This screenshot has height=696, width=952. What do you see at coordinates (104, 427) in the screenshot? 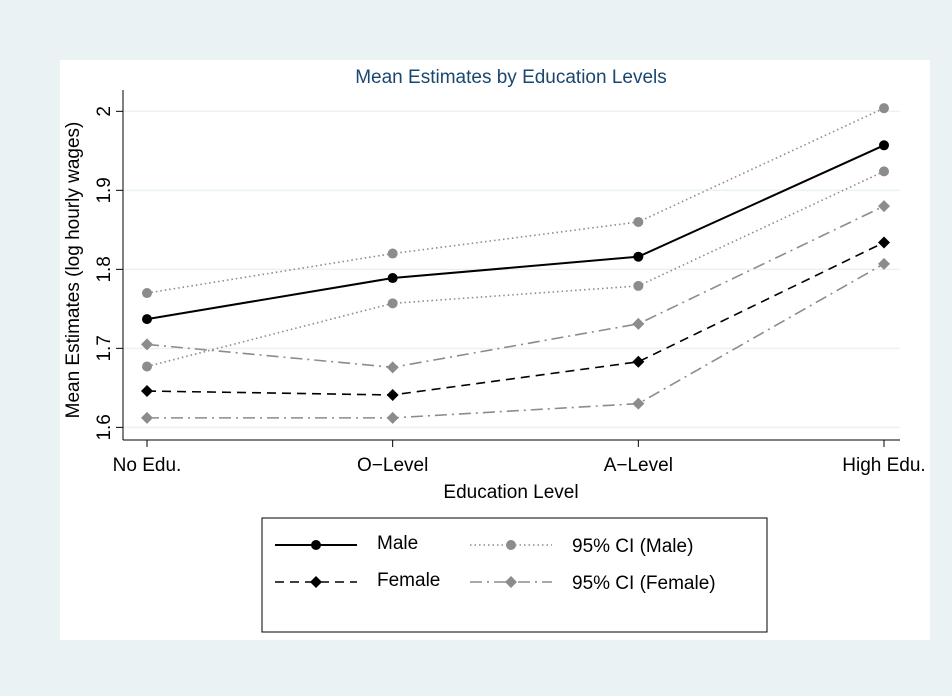
I see `y-tick-label: 1.6` at bounding box center [104, 427].